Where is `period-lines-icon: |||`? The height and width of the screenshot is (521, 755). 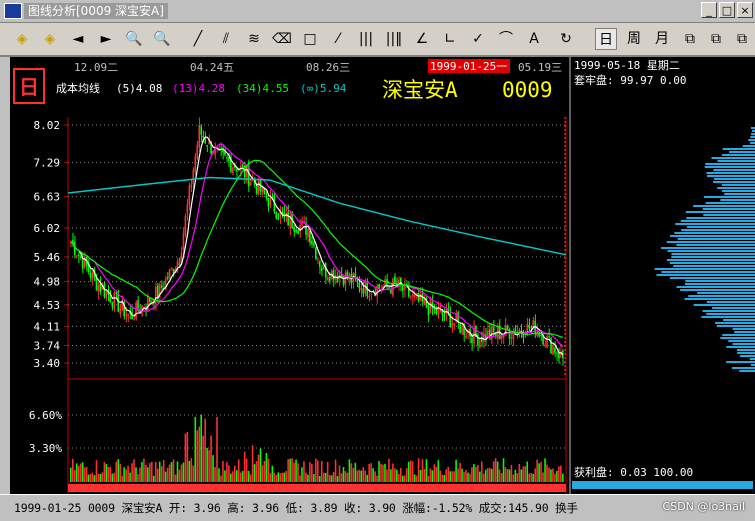
period-lines-icon: ||| is located at coordinates (366, 39).